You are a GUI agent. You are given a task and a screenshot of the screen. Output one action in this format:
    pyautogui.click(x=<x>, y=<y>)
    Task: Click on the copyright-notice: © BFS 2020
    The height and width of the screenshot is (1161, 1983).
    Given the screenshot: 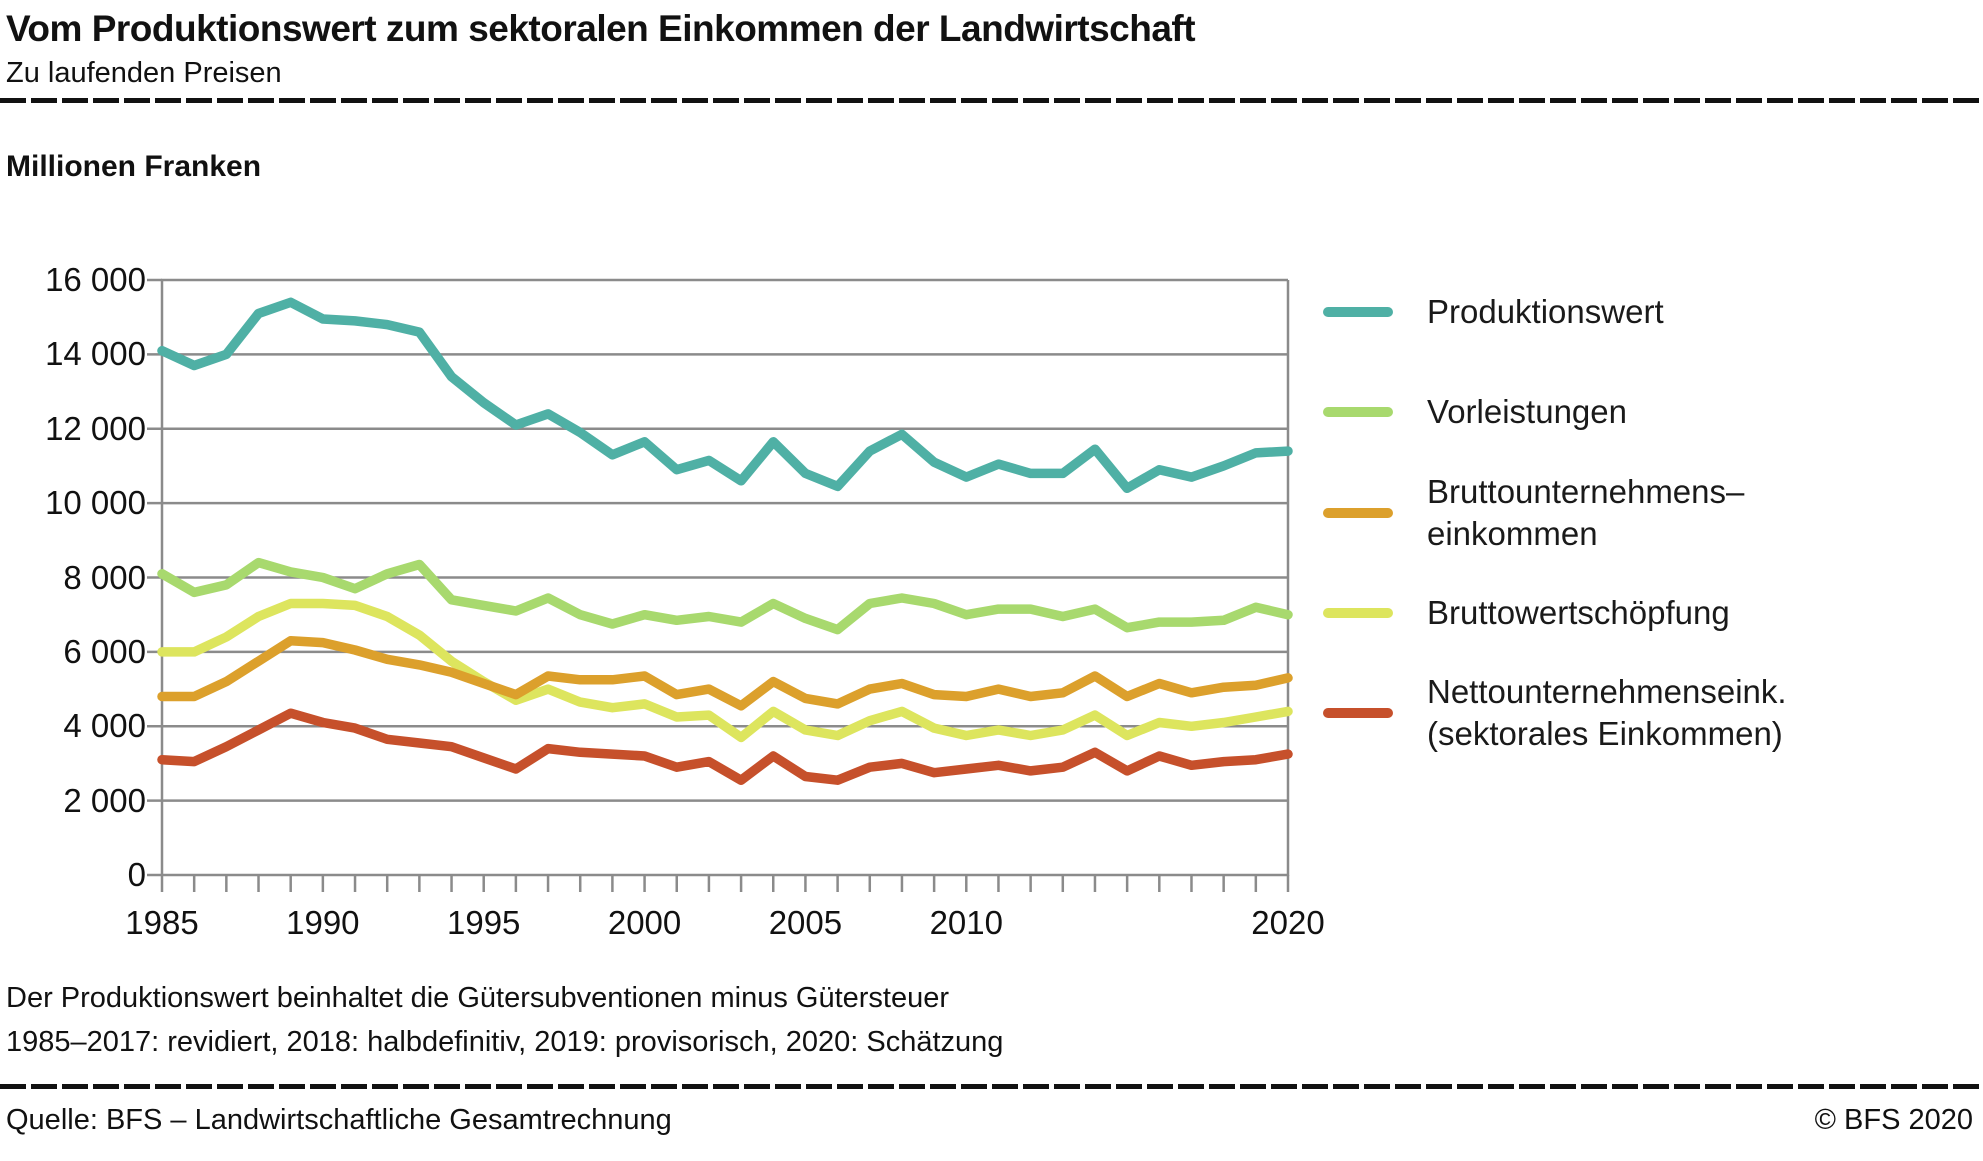 What is the action you would take?
    pyautogui.click(x=1893, y=1120)
    